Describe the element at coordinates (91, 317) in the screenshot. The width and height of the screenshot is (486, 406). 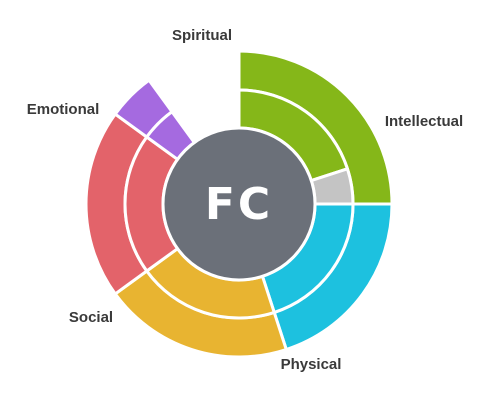
I see `label-social: Social` at that location.